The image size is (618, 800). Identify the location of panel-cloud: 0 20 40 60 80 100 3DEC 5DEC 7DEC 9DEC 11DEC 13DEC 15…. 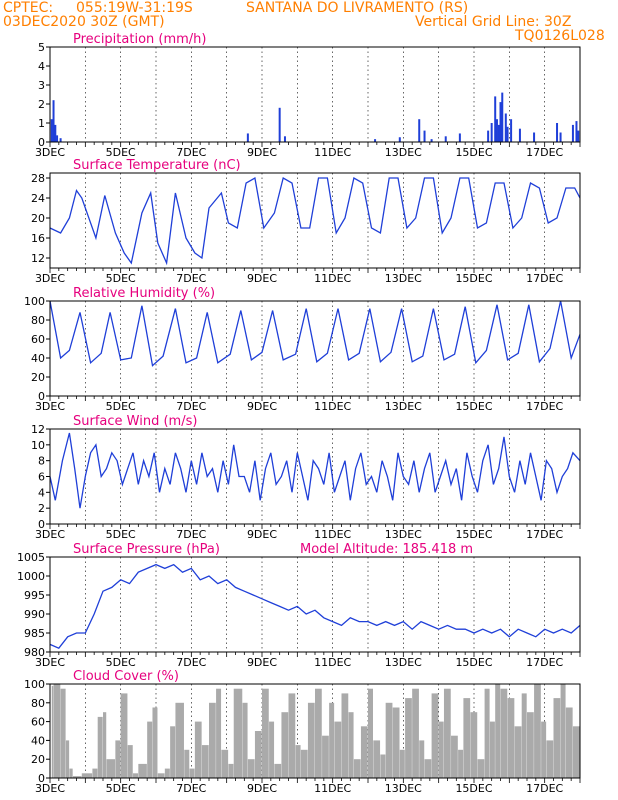
(302, 732).